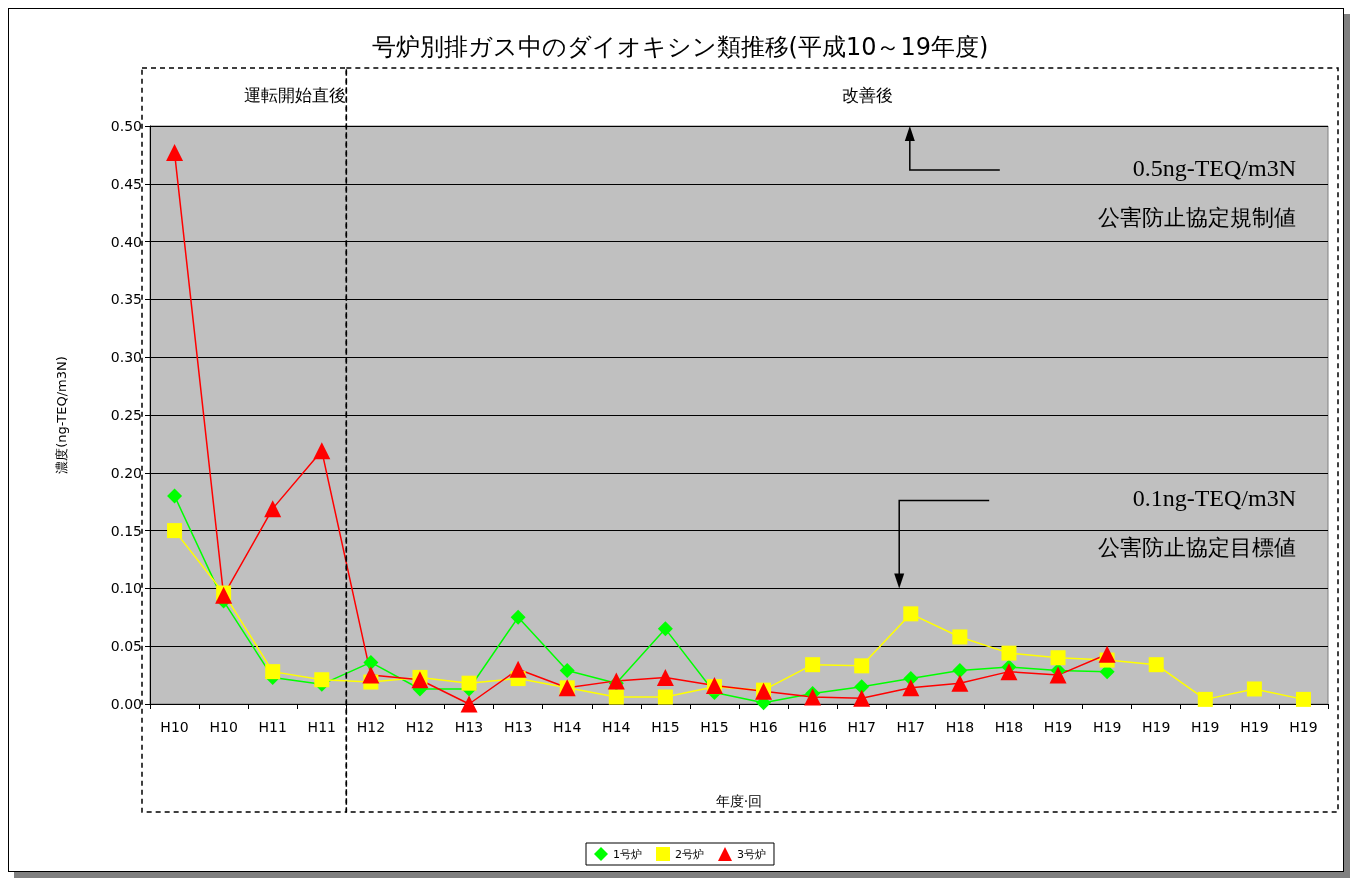 This screenshot has width=1360, height=885. I want to click on annotation: 公害防止協定目標値, so click(1197, 547).